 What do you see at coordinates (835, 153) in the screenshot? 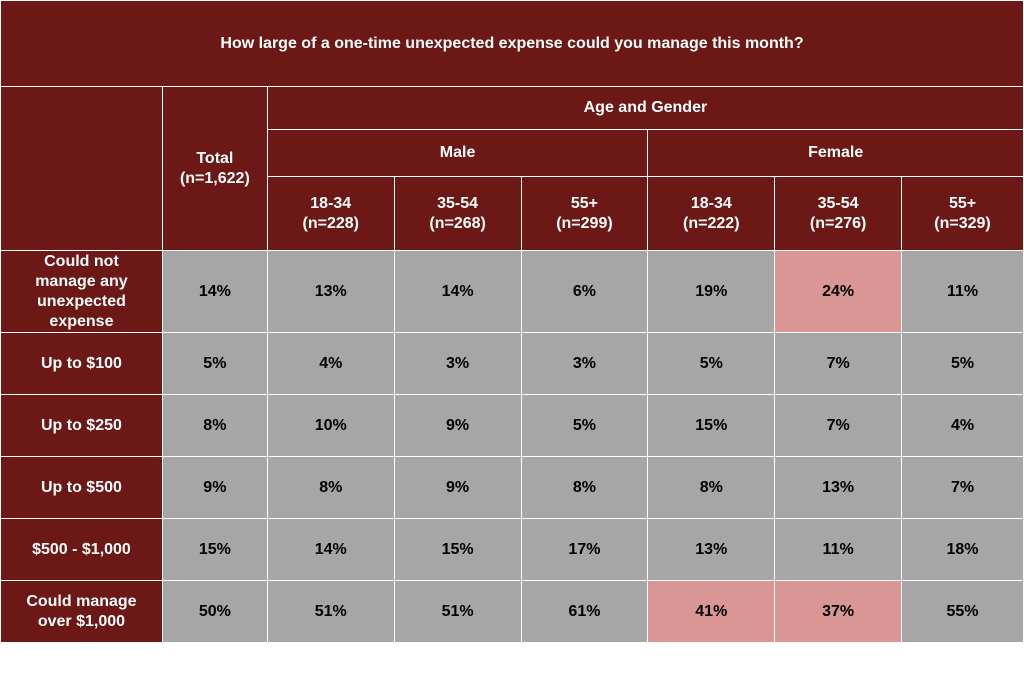
I see `group-header-female: Female` at bounding box center [835, 153].